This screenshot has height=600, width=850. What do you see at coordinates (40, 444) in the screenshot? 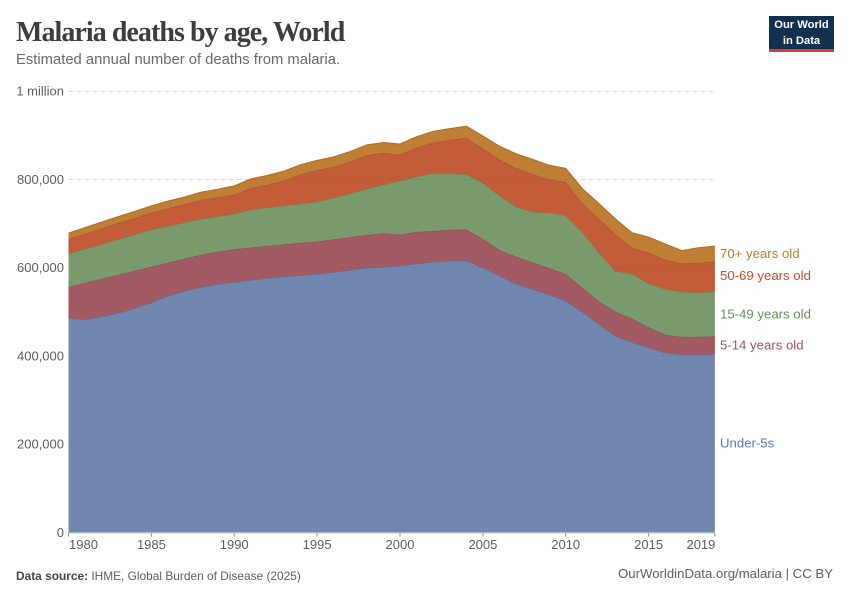
I see `svg-text: 200,000` at bounding box center [40, 444].